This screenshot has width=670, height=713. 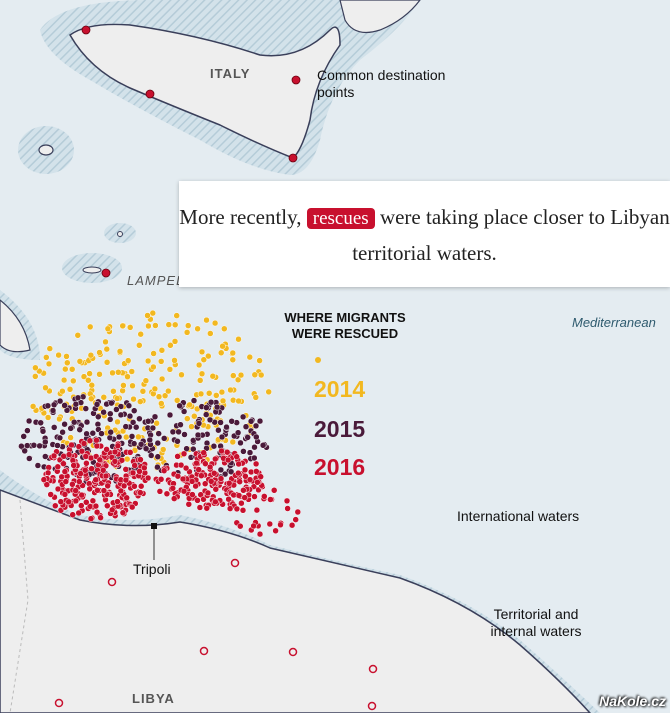 What do you see at coordinates (340, 218) in the screenshot?
I see `callout-highlight: rescues` at bounding box center [340, 218].